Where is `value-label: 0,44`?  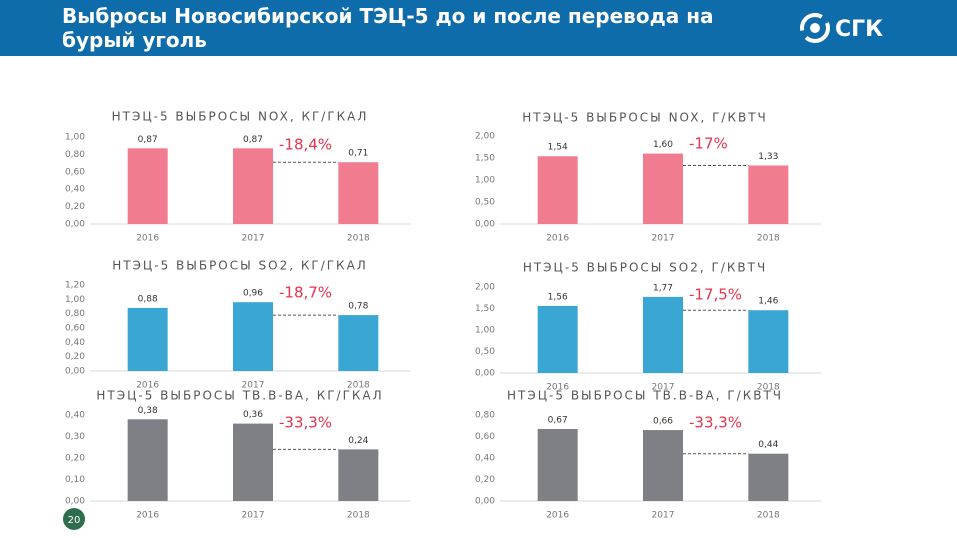 value-label: 0,44 is located at coordinates (768, 445).